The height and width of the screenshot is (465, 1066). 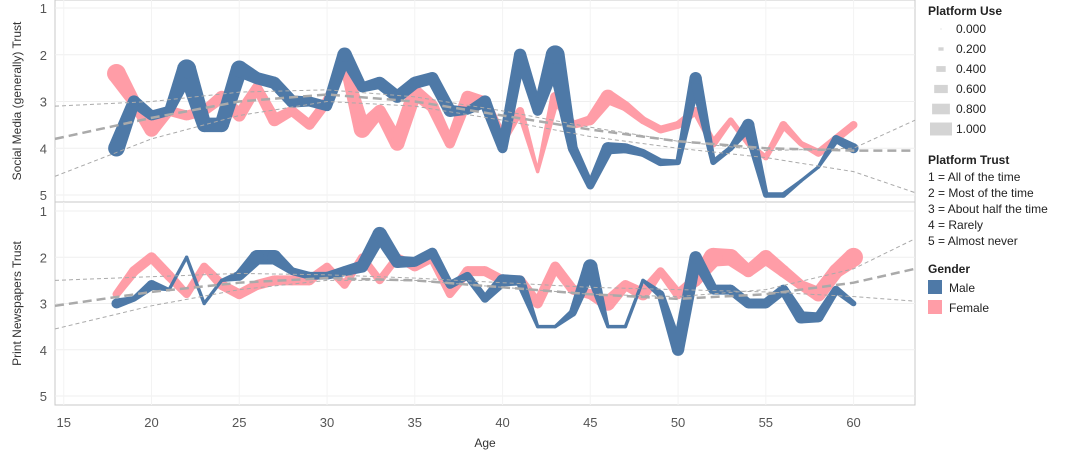 I want to click on legend-trust-line: 1 = All of the time, so click(x=974, y=177).